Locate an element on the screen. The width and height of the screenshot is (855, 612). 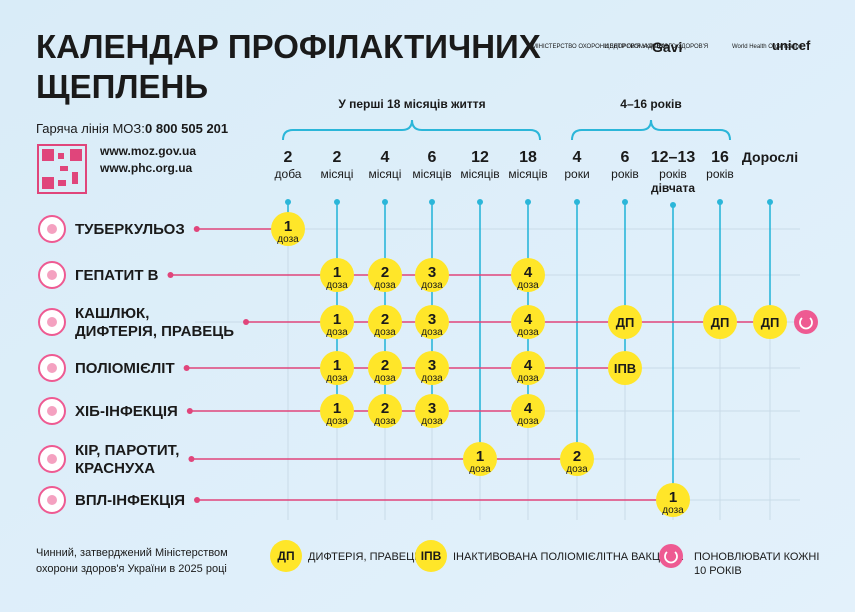
column-note: дівчата is located at coordinates (673, 188).